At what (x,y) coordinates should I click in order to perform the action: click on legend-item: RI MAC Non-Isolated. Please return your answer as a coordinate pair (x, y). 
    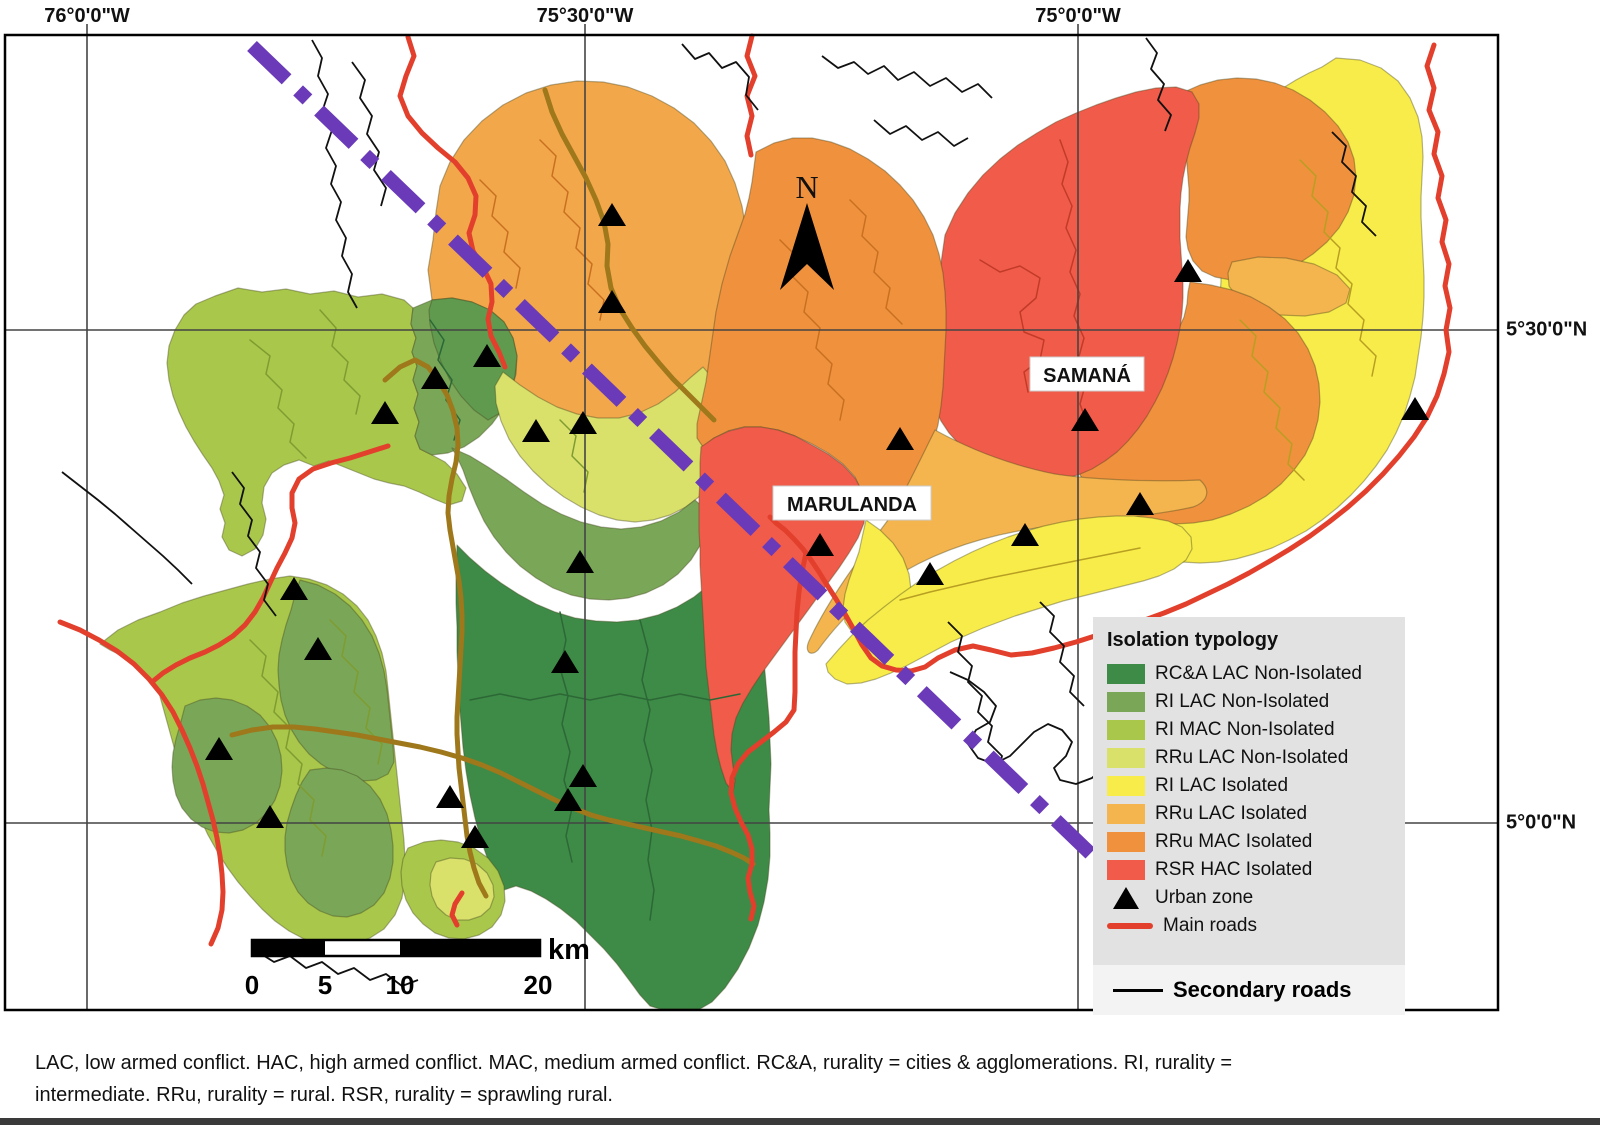
    Looking at the image, I should click on (1249, 730).